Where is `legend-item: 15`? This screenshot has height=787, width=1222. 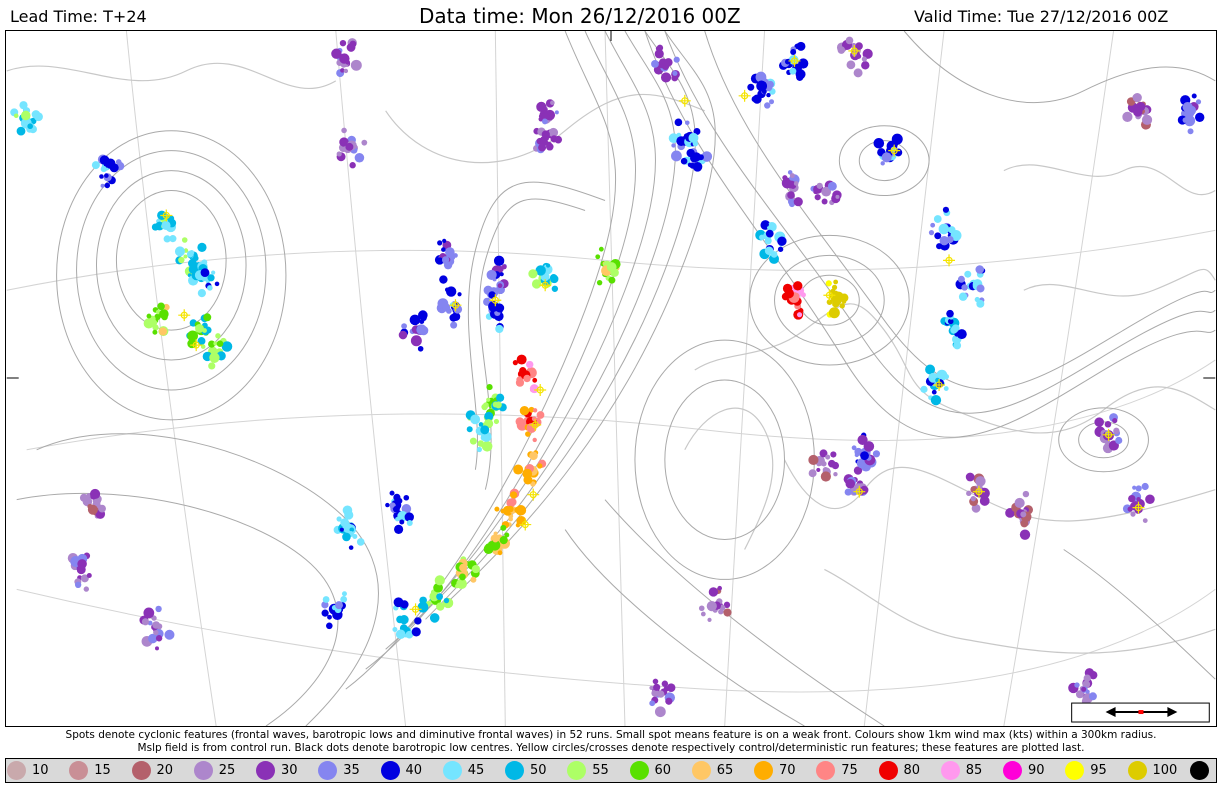 legend-item: 15 is located at coordinates (92, 770).